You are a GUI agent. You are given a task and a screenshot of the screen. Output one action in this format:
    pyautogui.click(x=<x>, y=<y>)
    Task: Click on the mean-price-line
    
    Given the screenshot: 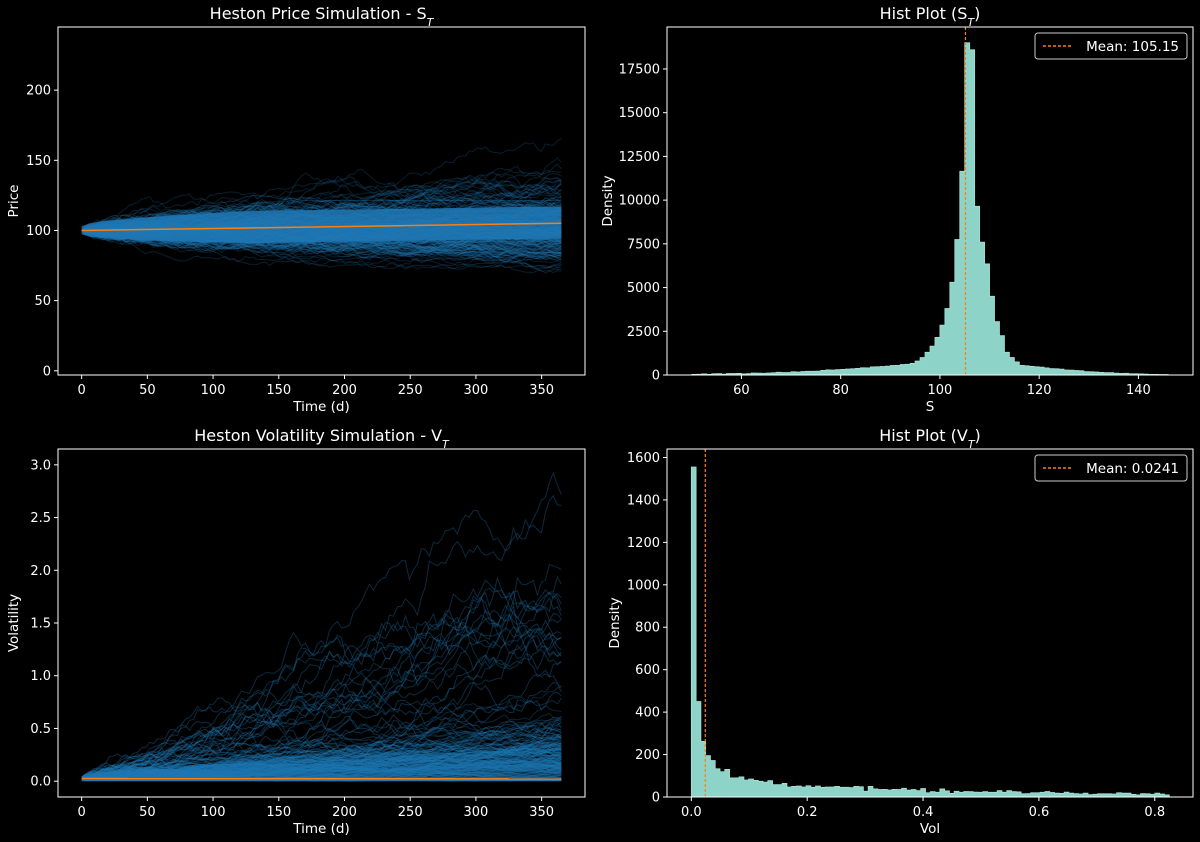 What is the action you would take?
    pyautogui.click(x=321, y=227)
    